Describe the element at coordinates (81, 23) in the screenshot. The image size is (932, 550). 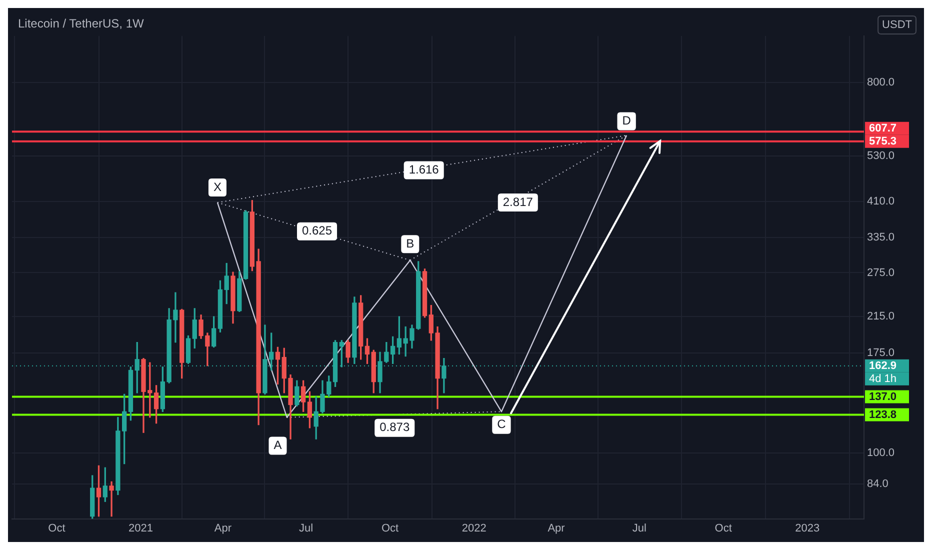
I see `chart-title: Litecoin / TetherUS, 1W` at that location.